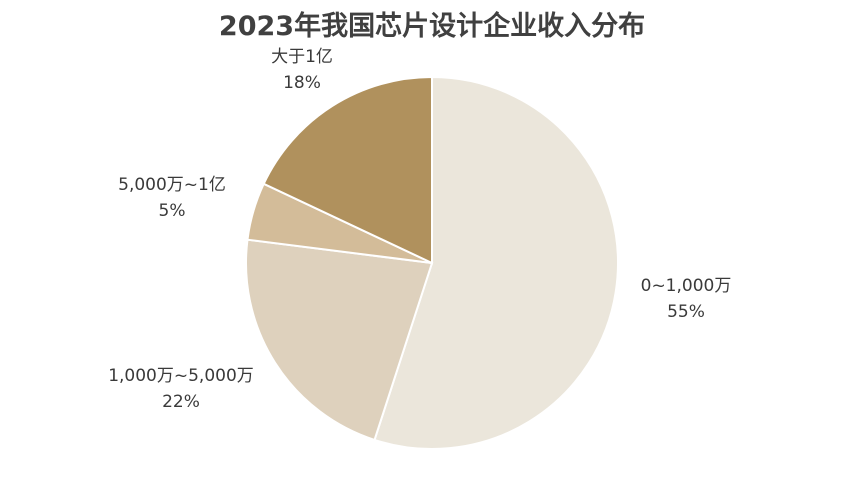 Image resolution: width=864 pixels, height=484 pixels. What do you see at coordinates (432, 26) in the screenshot?
I see `chart-title: 2023年我国芯片设计企业收入分布` at bounding box center [432, 26].